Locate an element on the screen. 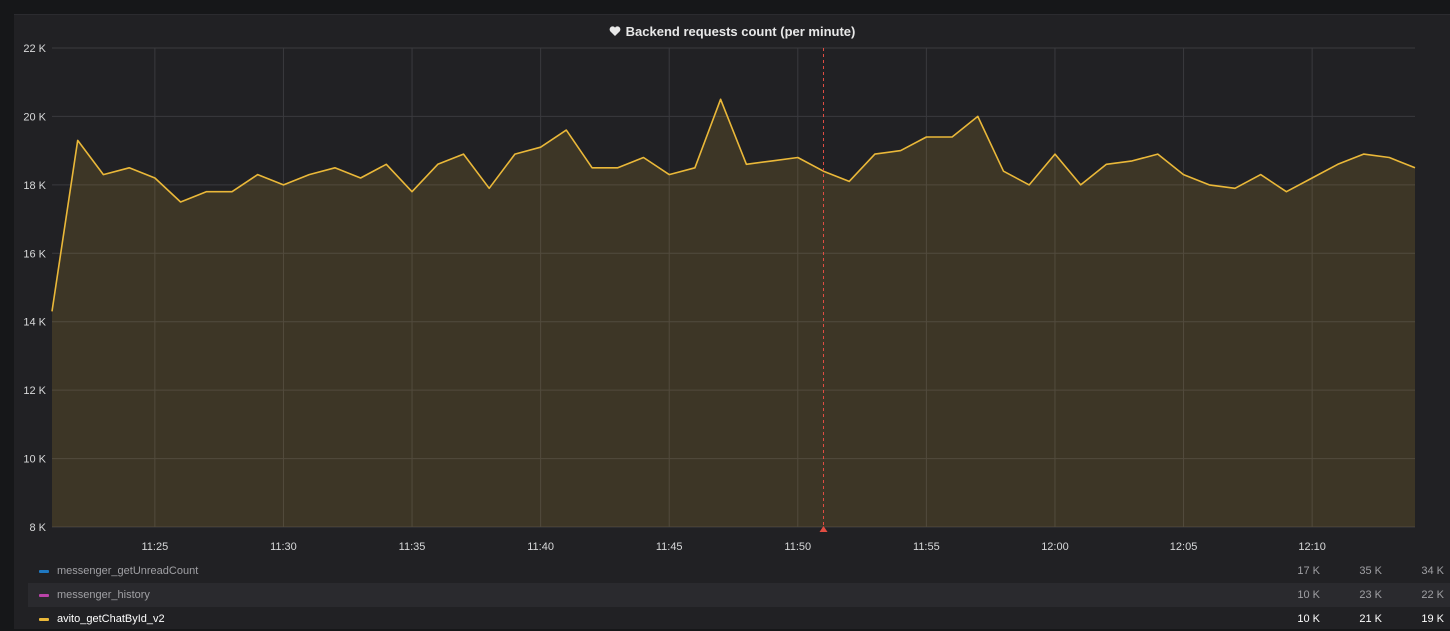  legend-item-avito-getchatbyid-v2: avito_getChatById_v2 10 K 21 K 19 K is located at coordinates (739, 619).